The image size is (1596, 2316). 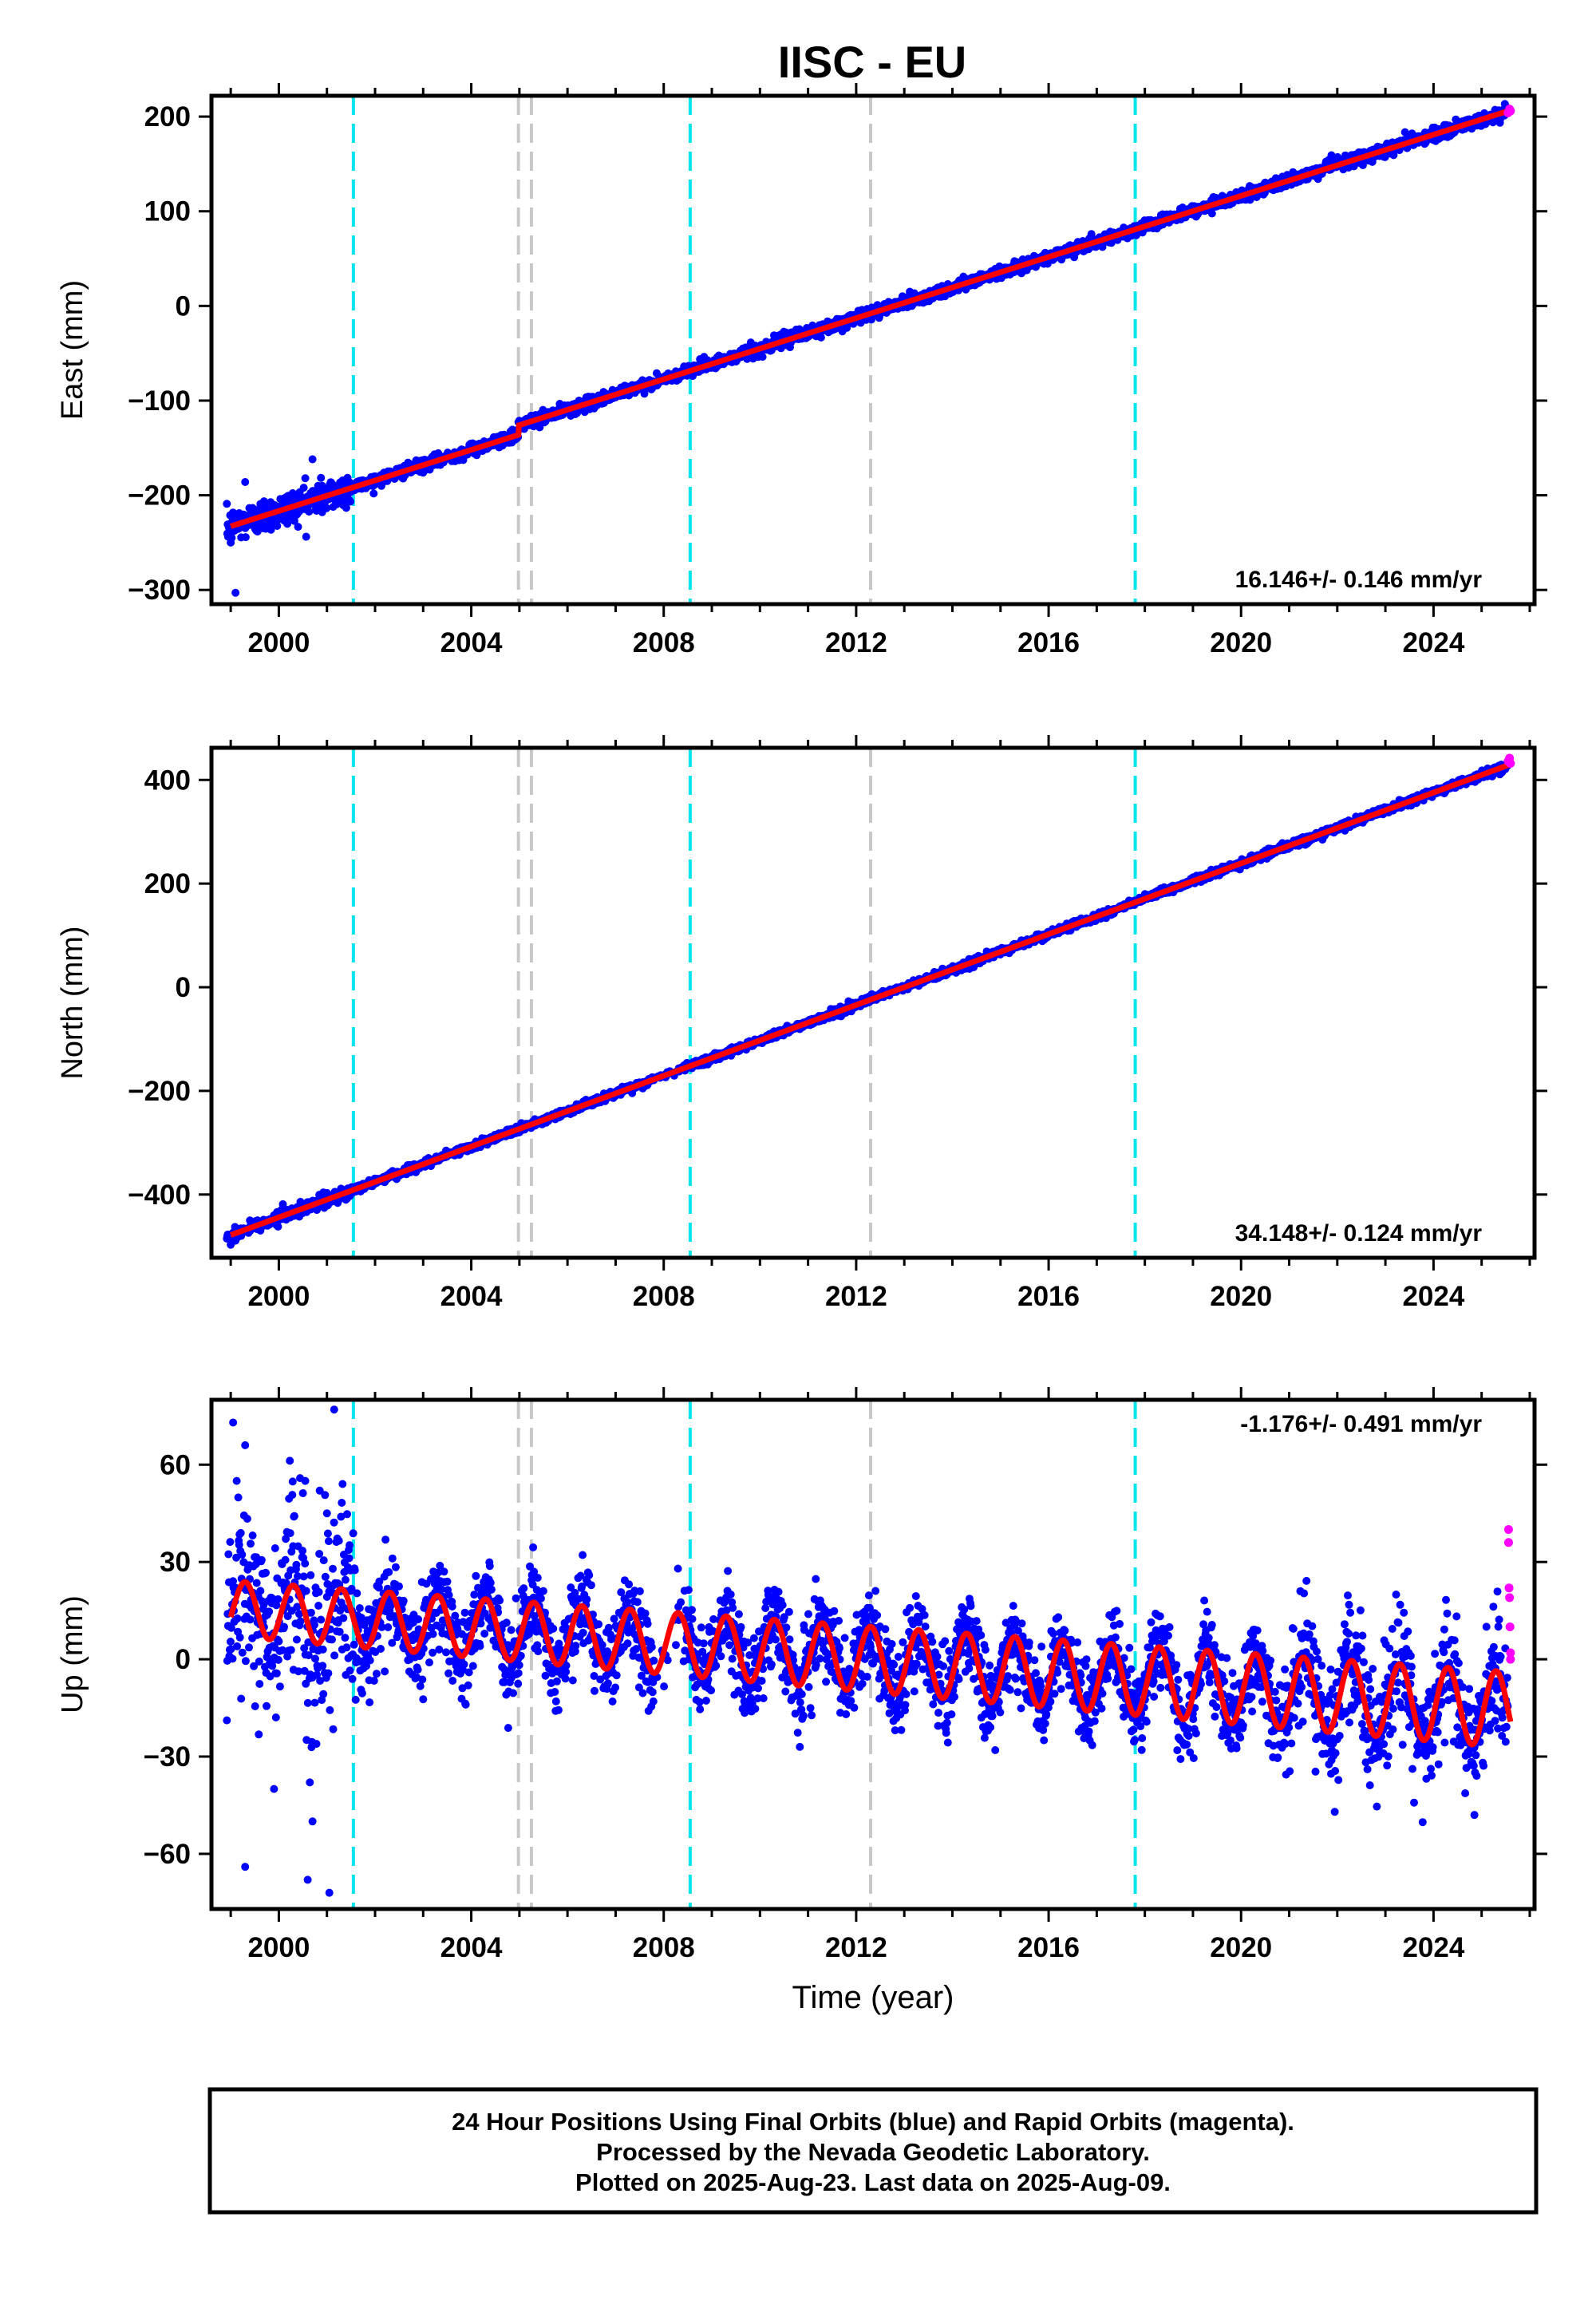 I want to click on x-tick-label: 2020, so click(x=1241, y=642).